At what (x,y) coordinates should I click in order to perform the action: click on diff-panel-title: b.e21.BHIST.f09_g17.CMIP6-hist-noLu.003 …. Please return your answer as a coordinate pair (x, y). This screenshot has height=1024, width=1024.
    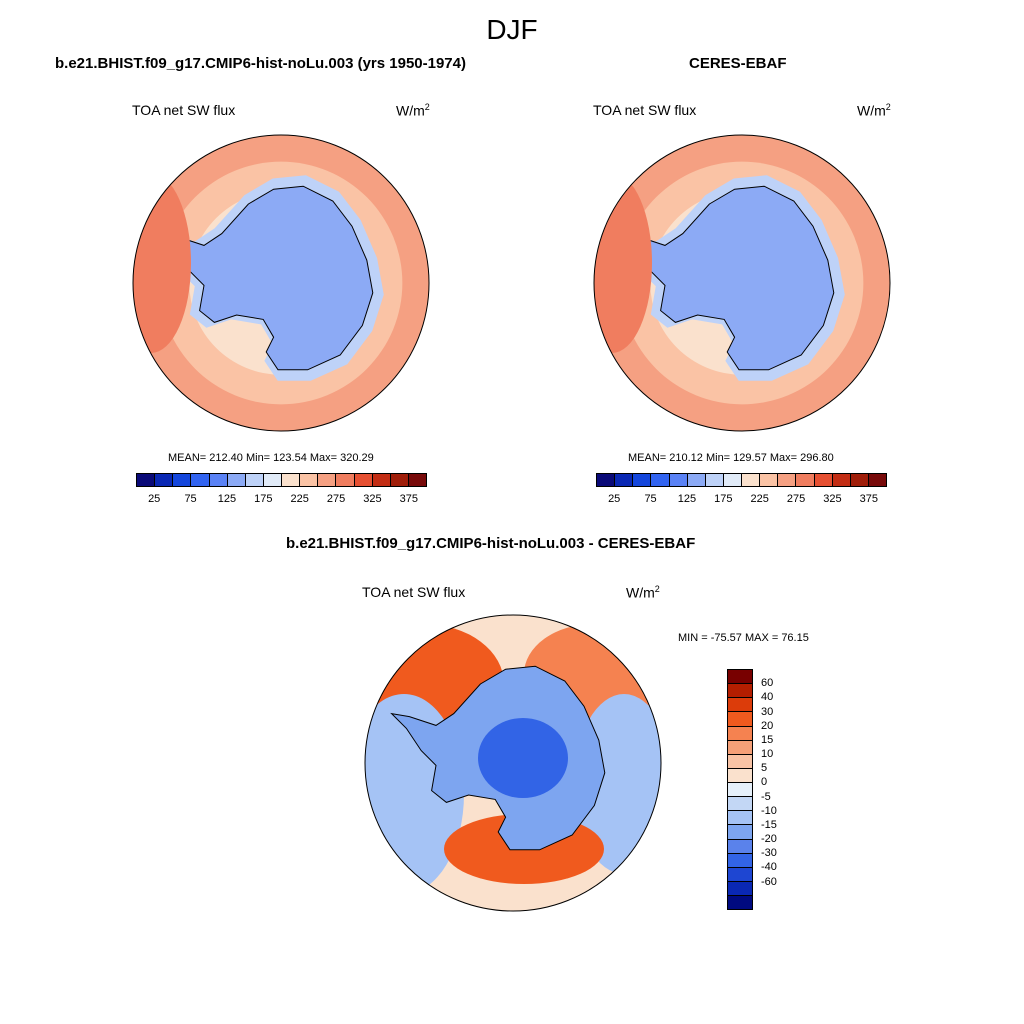
    Looking at the image, I should click on (491, 543).